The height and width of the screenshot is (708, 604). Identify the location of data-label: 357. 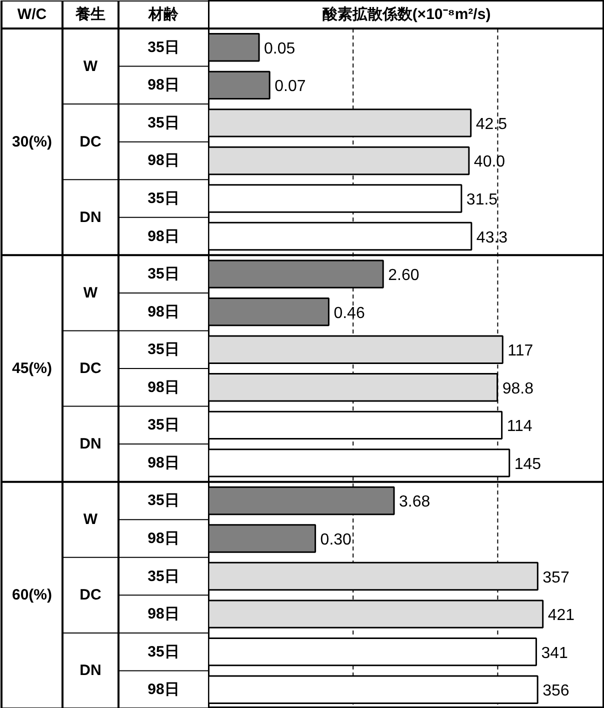
(556, 577).